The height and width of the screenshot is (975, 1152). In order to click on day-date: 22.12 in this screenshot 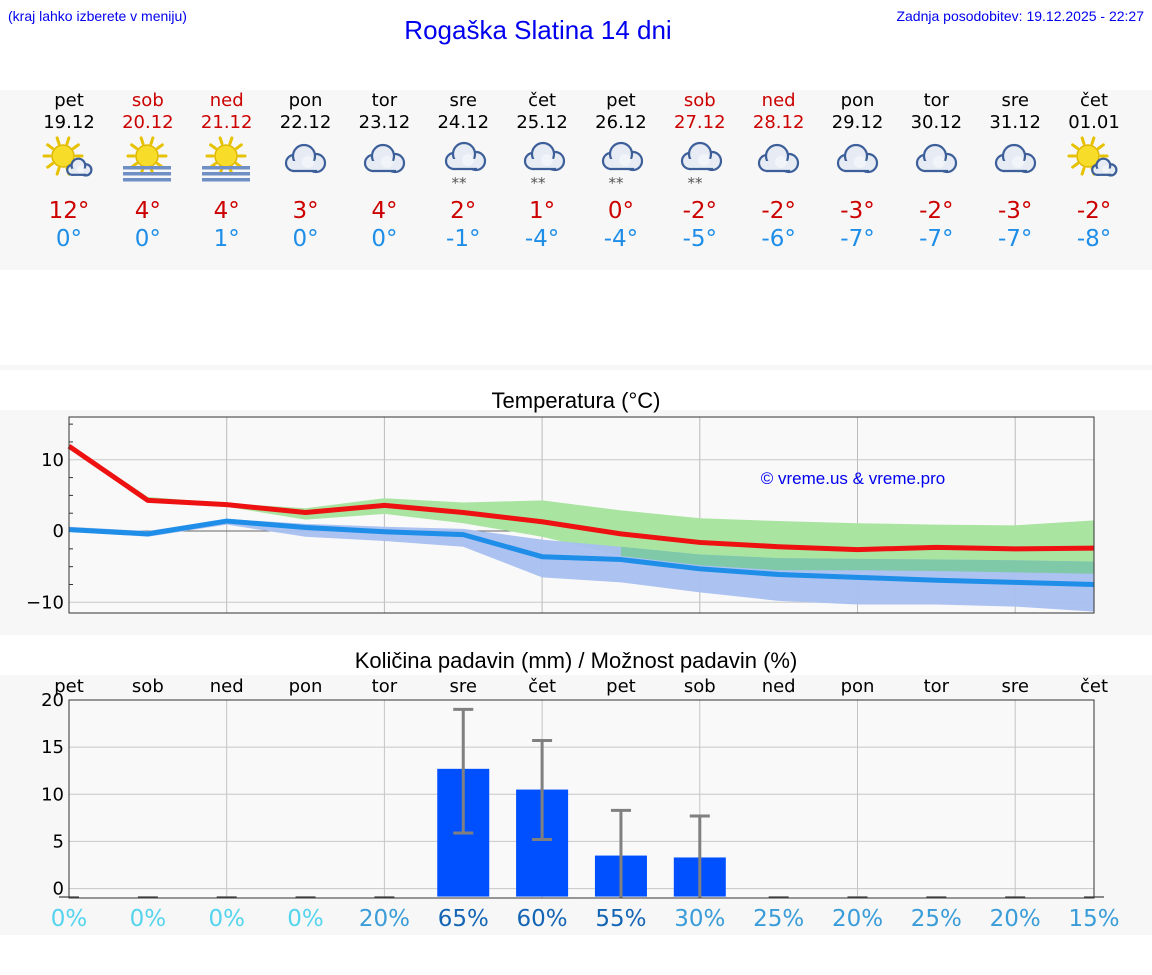, I will do `click(305, 122)`.